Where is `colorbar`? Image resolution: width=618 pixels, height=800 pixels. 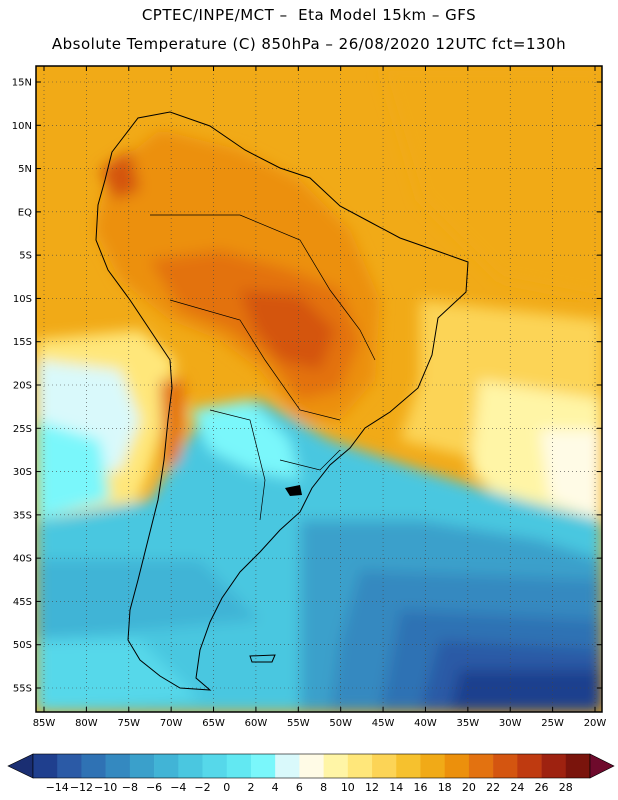 colorbar is located at coordinates (311, 766).